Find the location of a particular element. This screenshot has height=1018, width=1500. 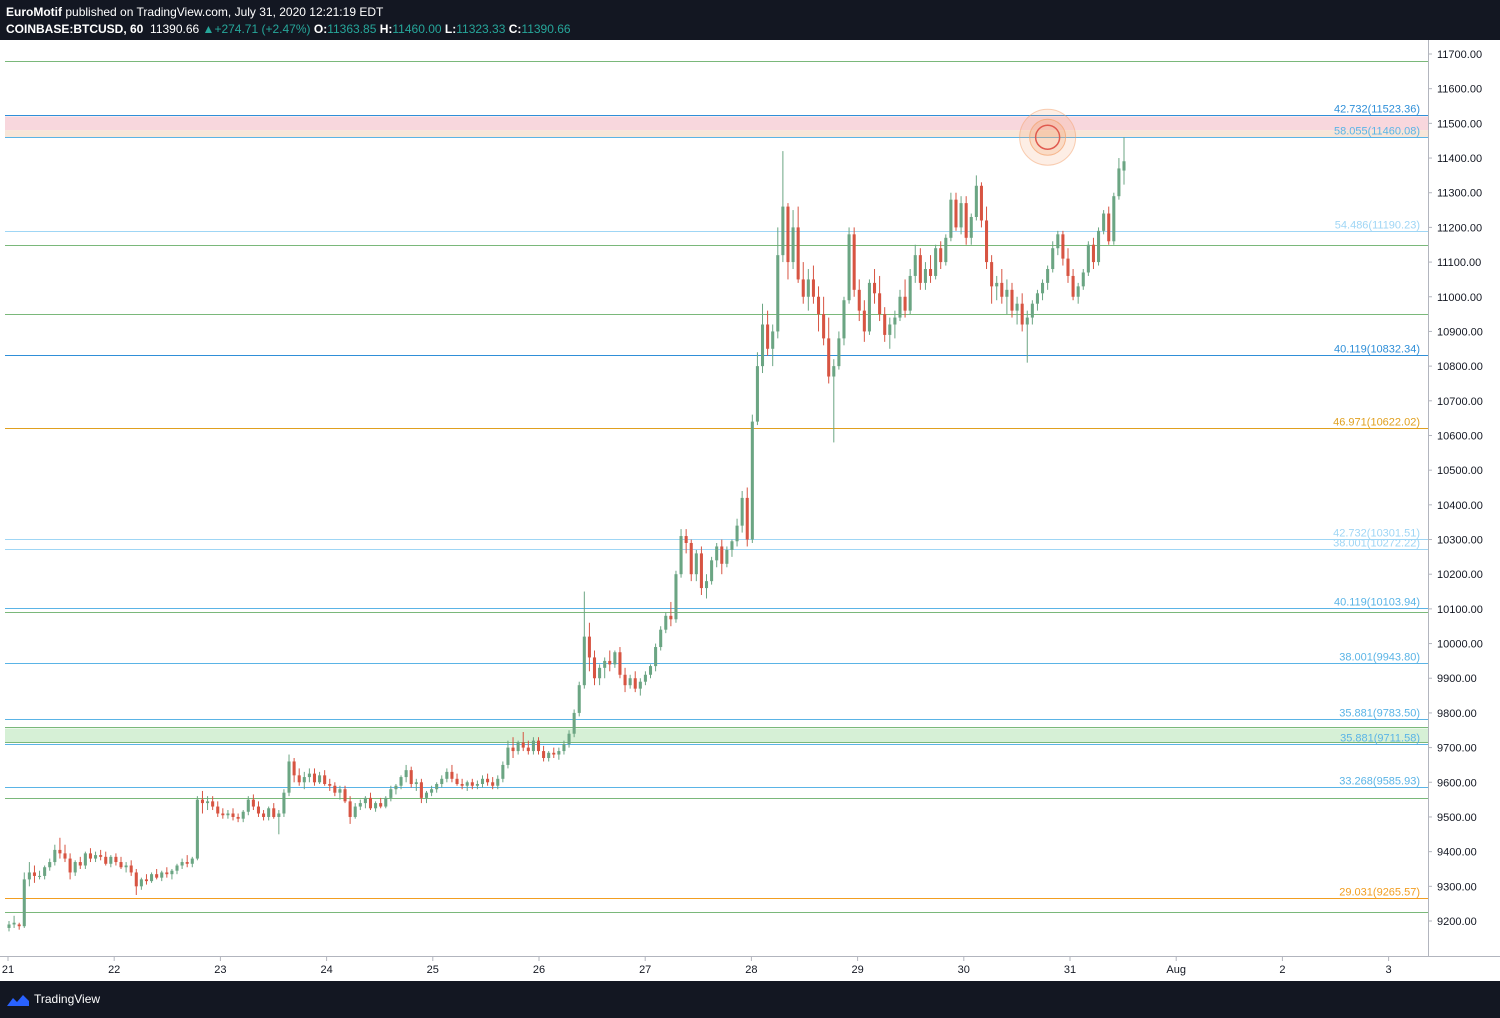

level-label-5: 42.732(10301.51) is located at coordinates (1376, 534).